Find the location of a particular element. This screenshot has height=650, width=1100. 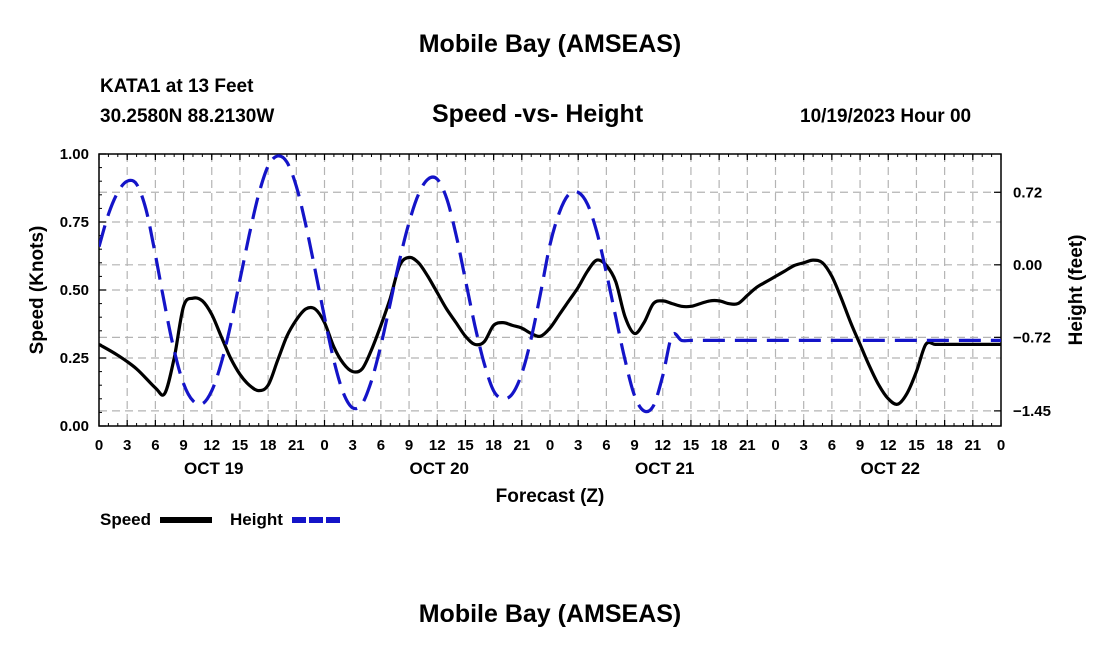

legend-height-label: Height is located at coordinates (256, 519).